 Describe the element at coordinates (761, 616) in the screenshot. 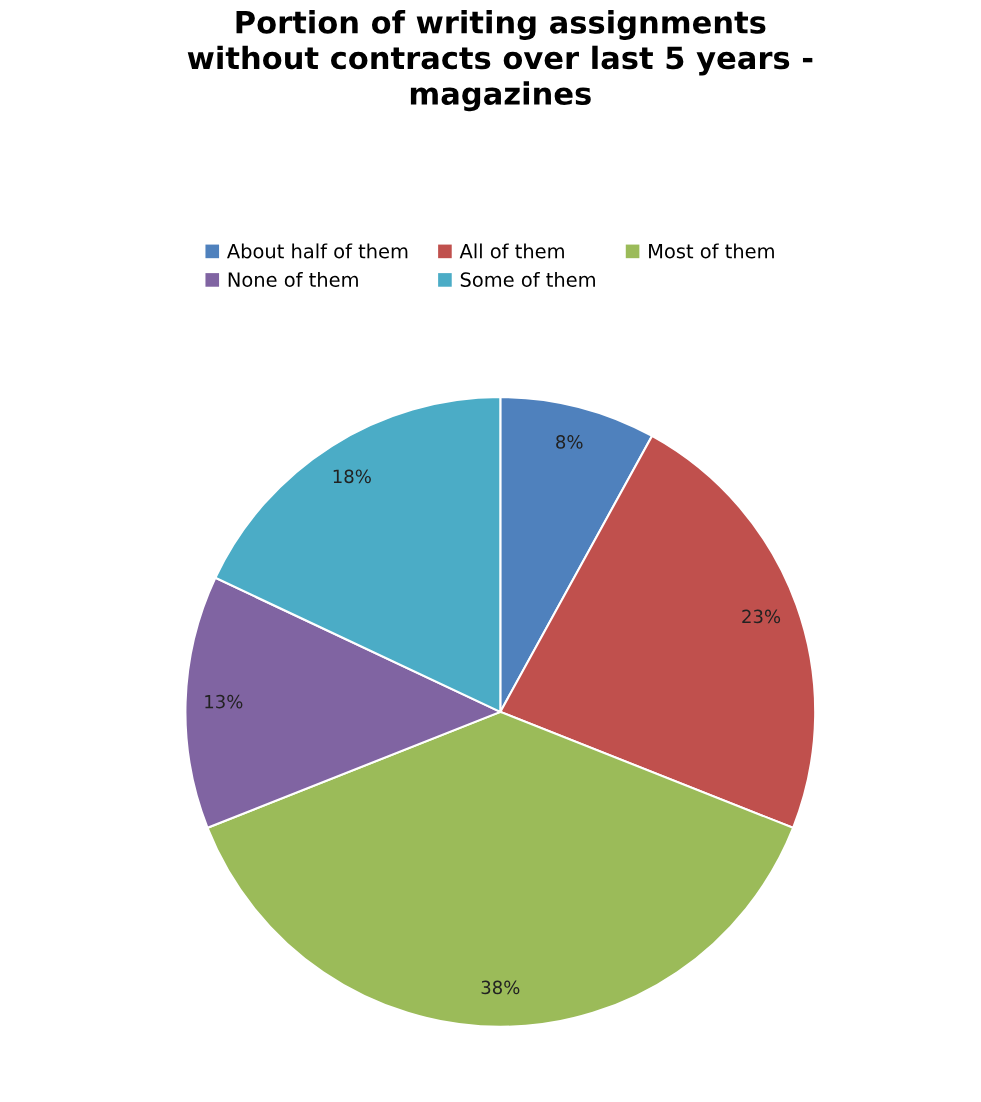

I see `data-label: 23%` at that location.